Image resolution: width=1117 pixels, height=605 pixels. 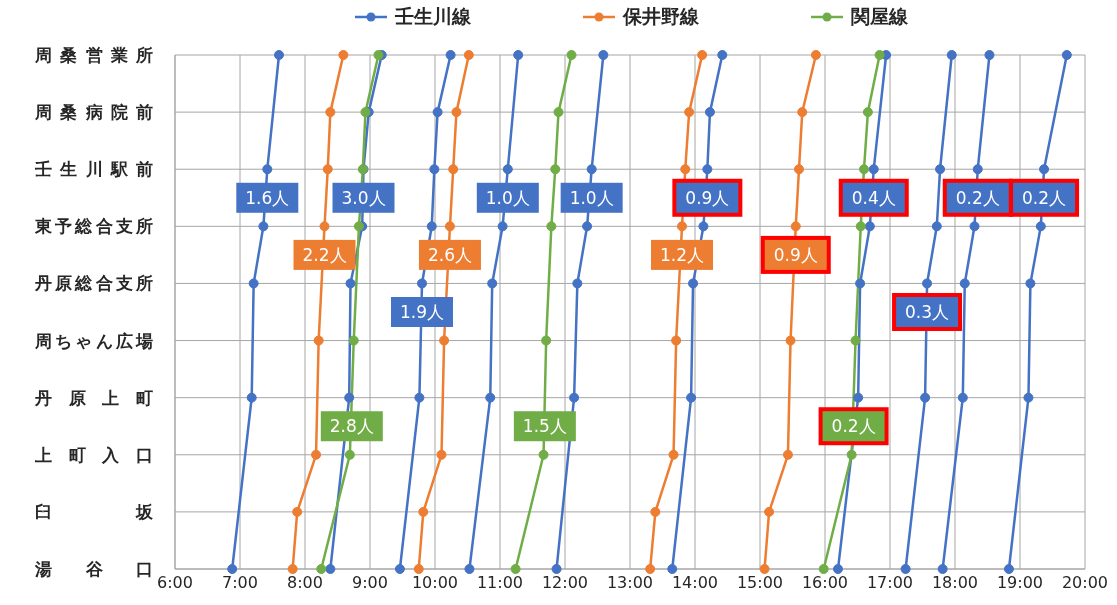 What do you see at coordinates (93, 340) in the screenshot?
I see `y-tick-label: 周ちゃん広場` at bounding box center [93, 340].